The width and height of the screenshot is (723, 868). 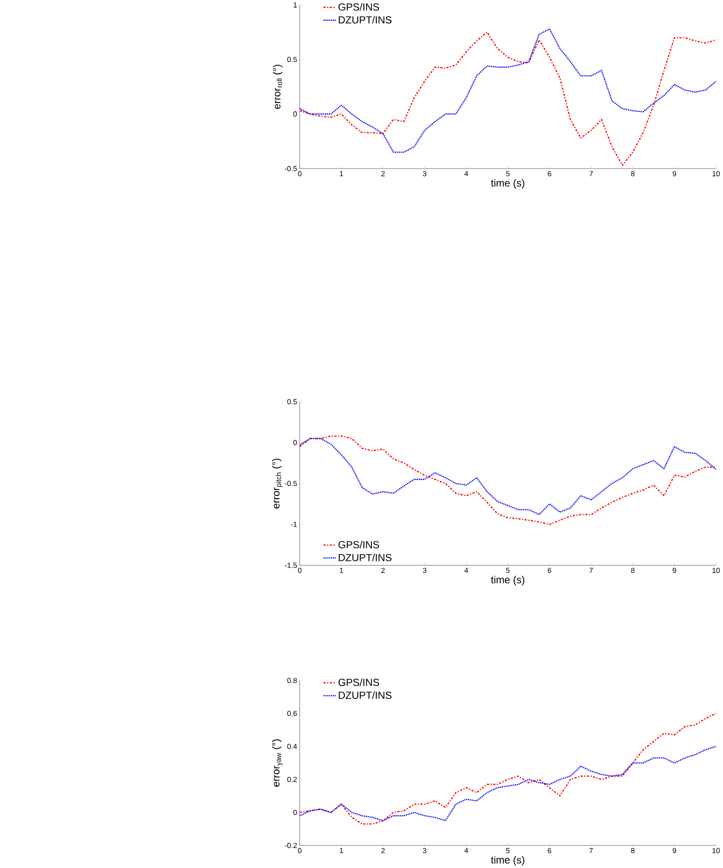 What do you see at coordinates (277, 763) in the screenshot?
I see `y-axis-title: error$_{yaw}$ (°)` at bounding box center [277, 763].